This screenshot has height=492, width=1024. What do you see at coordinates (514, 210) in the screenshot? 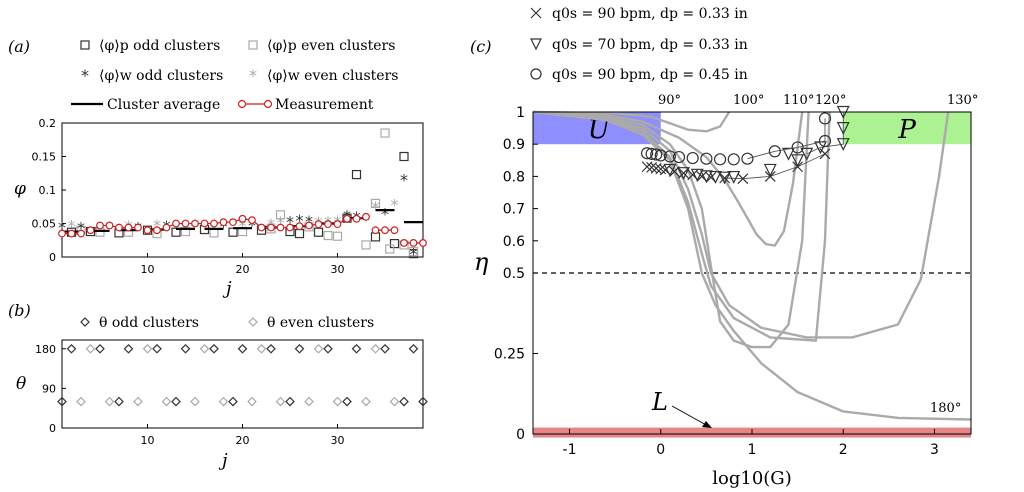
I see `y-tick-label-c-5: 0.7` at bounding box center [514, 210].